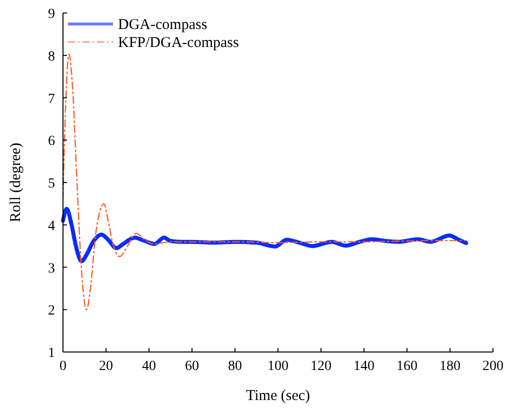 Image resolution: width=511 pixels, height=412 pixels. I want to click on x-tick-label: 140, so click(364, 366).